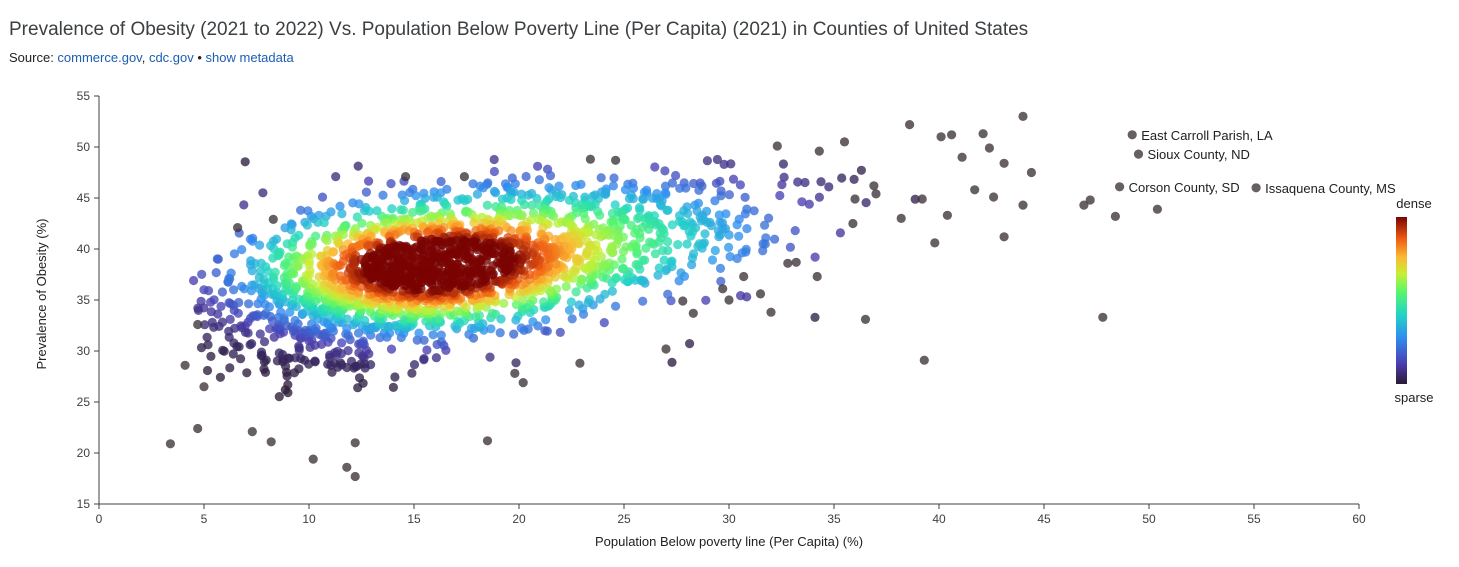  I want to click on source-link-cdc: cdc.gov, so click(171, 57).